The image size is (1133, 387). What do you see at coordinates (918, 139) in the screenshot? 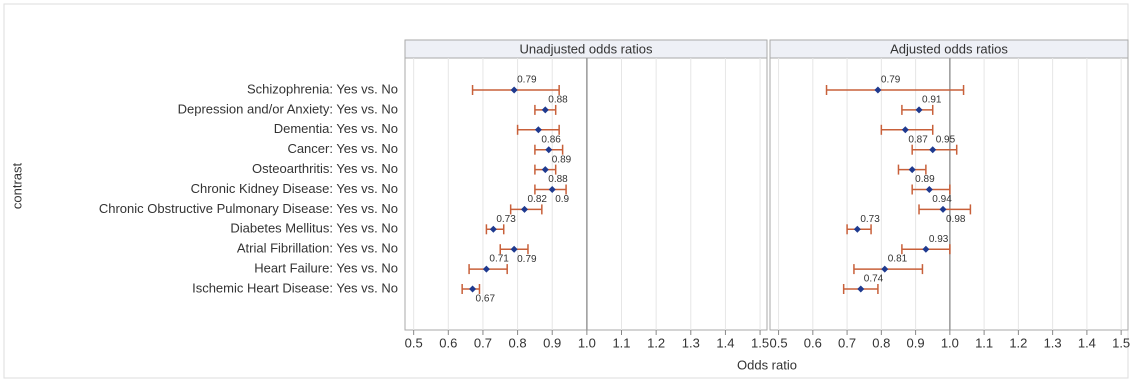
I see `value-label: 0.87` at bounding box center [918, 139].